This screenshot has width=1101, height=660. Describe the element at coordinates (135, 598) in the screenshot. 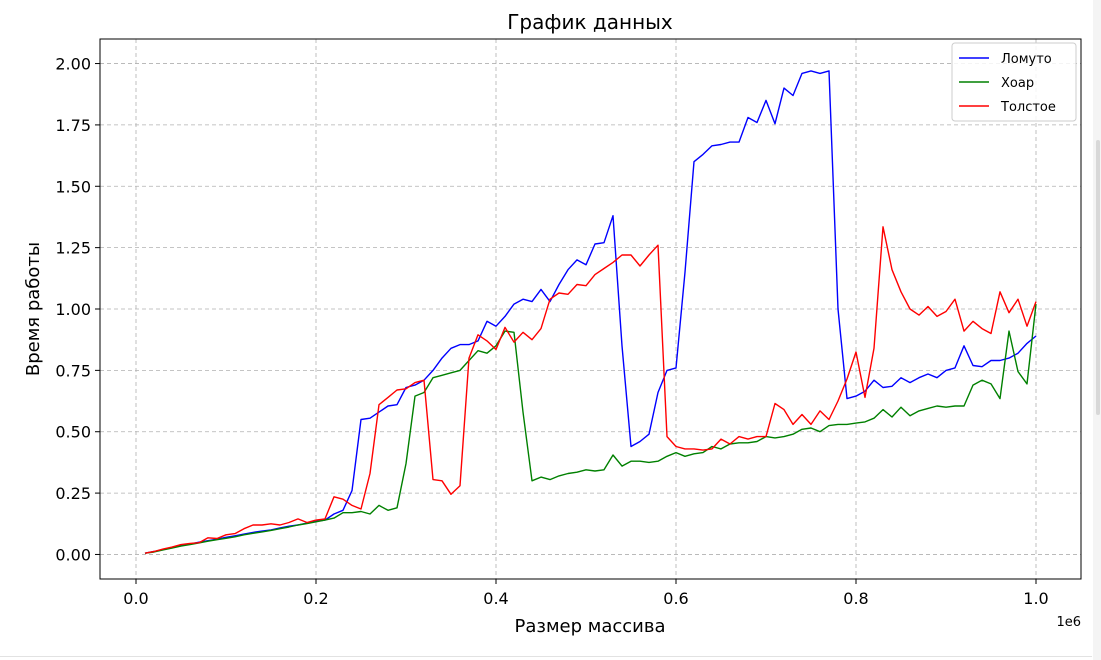

I see `x-tick-label: 0.0` at that location.